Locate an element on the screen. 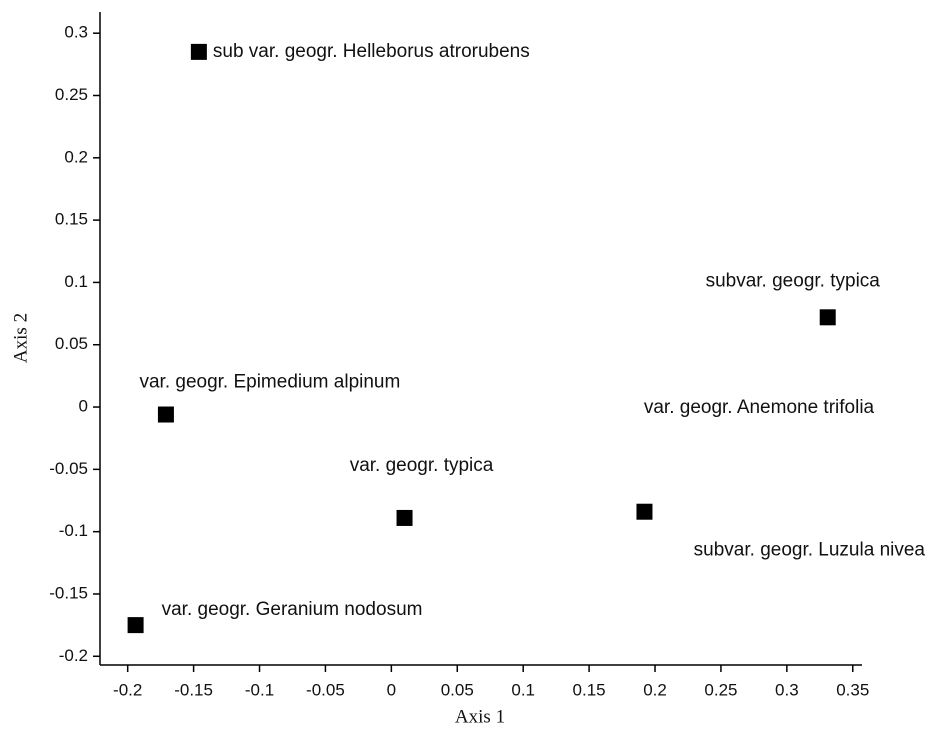  y-tick-label: -0.2 is located at coordinates (73, 655).